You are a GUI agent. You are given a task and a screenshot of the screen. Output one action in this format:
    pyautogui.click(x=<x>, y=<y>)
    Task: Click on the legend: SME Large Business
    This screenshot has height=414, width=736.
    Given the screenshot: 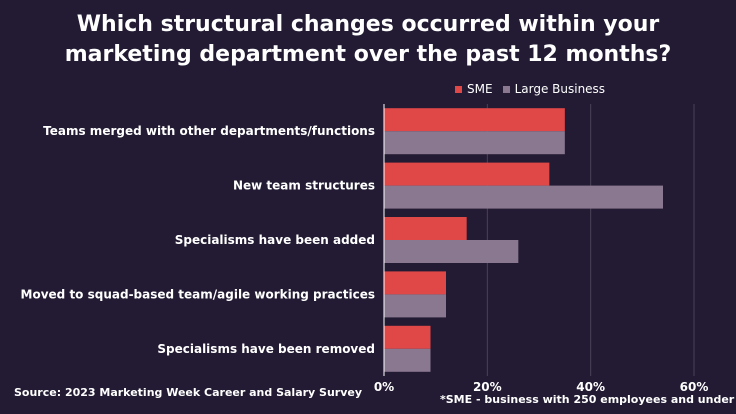 What is the action you would take?
    pyautogui.click(x=530, y=89)
    